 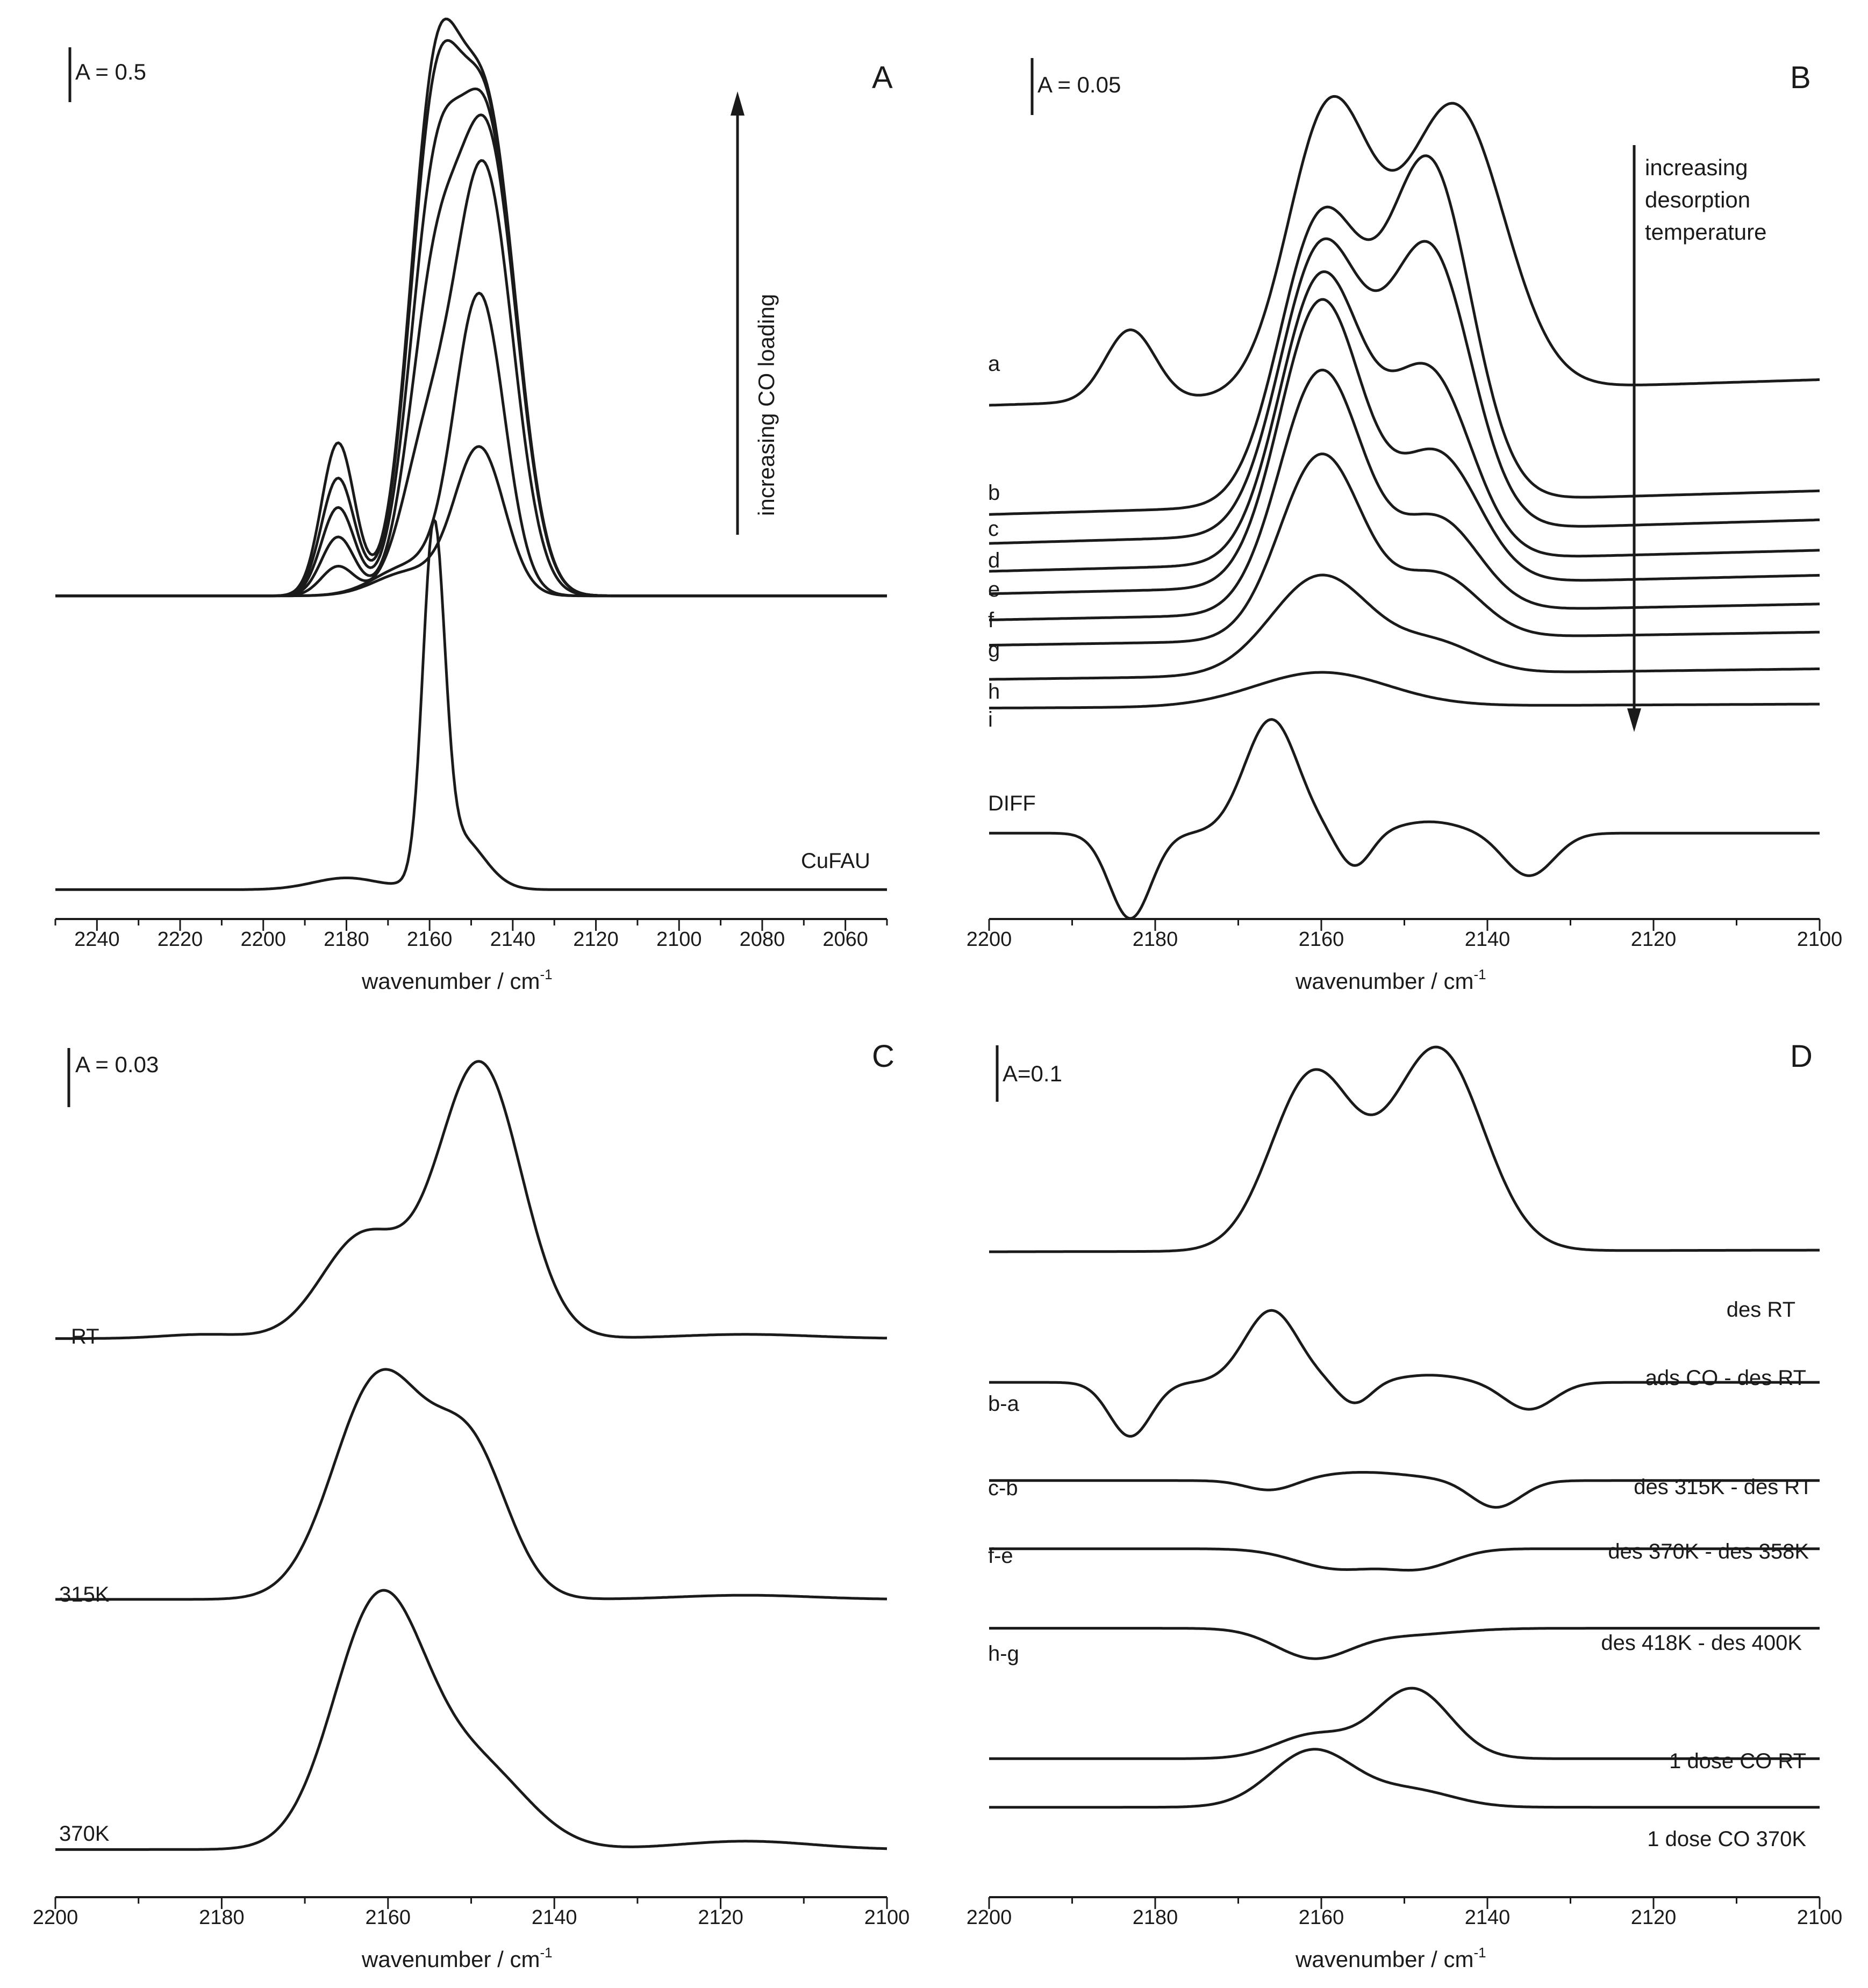 I want to click on scale-label-a: A = 0.5, so click(x=110, y=71).